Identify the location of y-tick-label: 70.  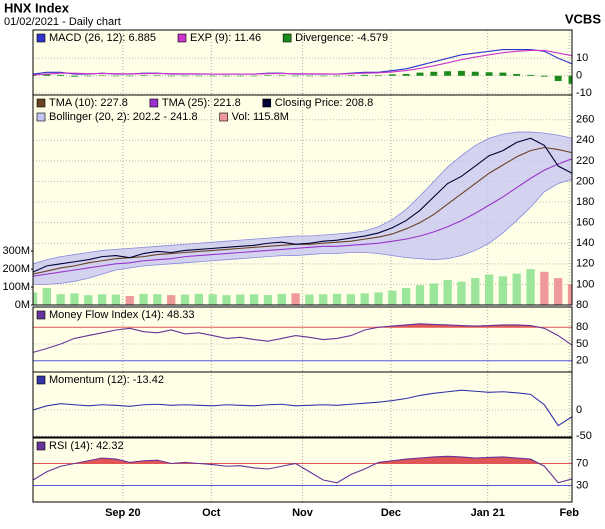
(582, 463).